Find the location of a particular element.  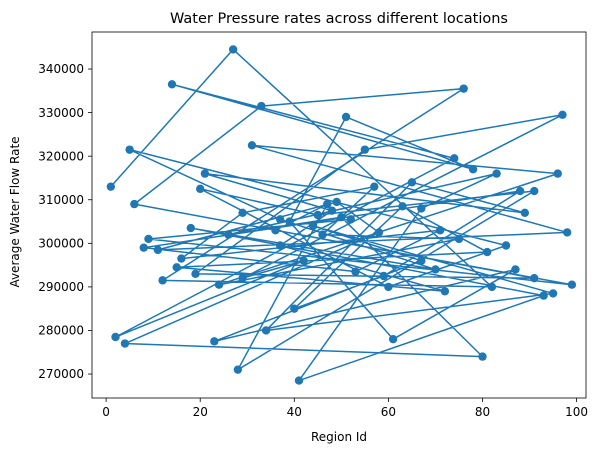

x-tick-label: 20 is located at coordinates (200, 412).